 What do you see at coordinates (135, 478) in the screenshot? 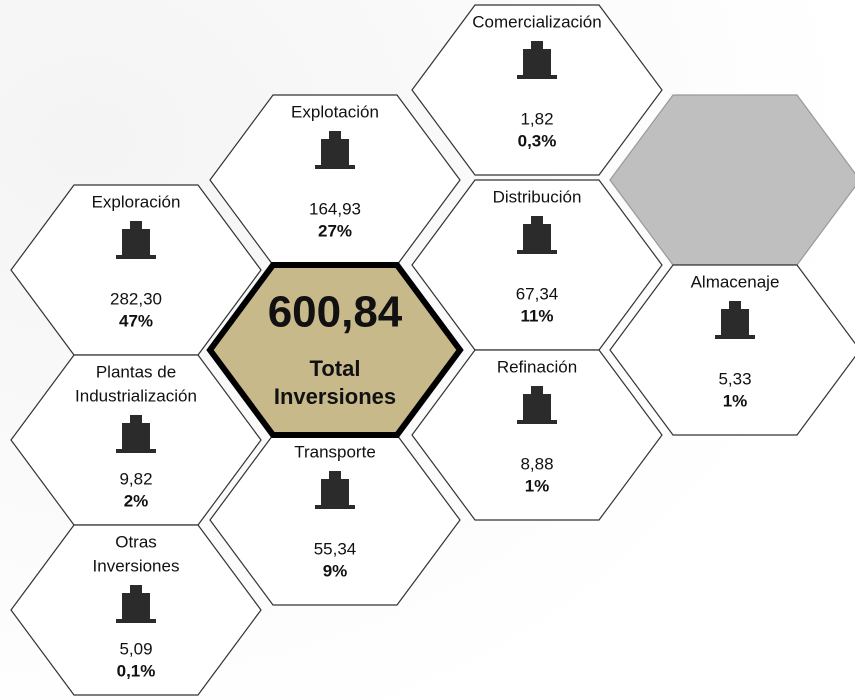
I see `node-value: 9,82` at bounding box center [135, 478].